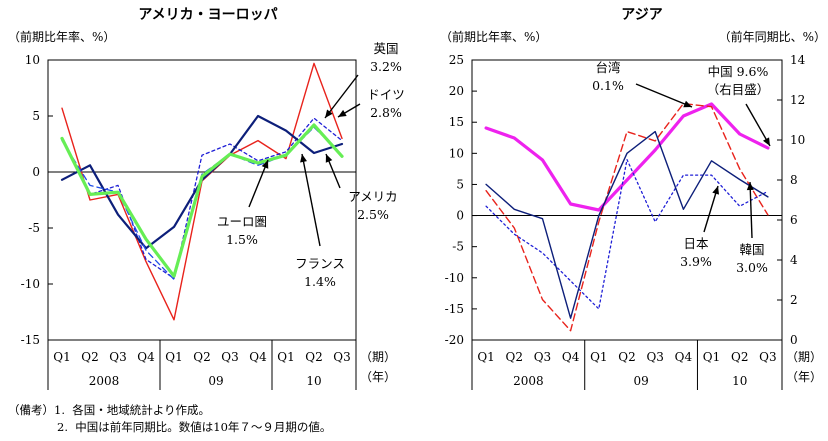 The height and width of the screenshot is (441, 828). Describe the element at coordinates (772, 36) in the screenshot. I see `asia-y2label: （前年同期比、%）` at that location.